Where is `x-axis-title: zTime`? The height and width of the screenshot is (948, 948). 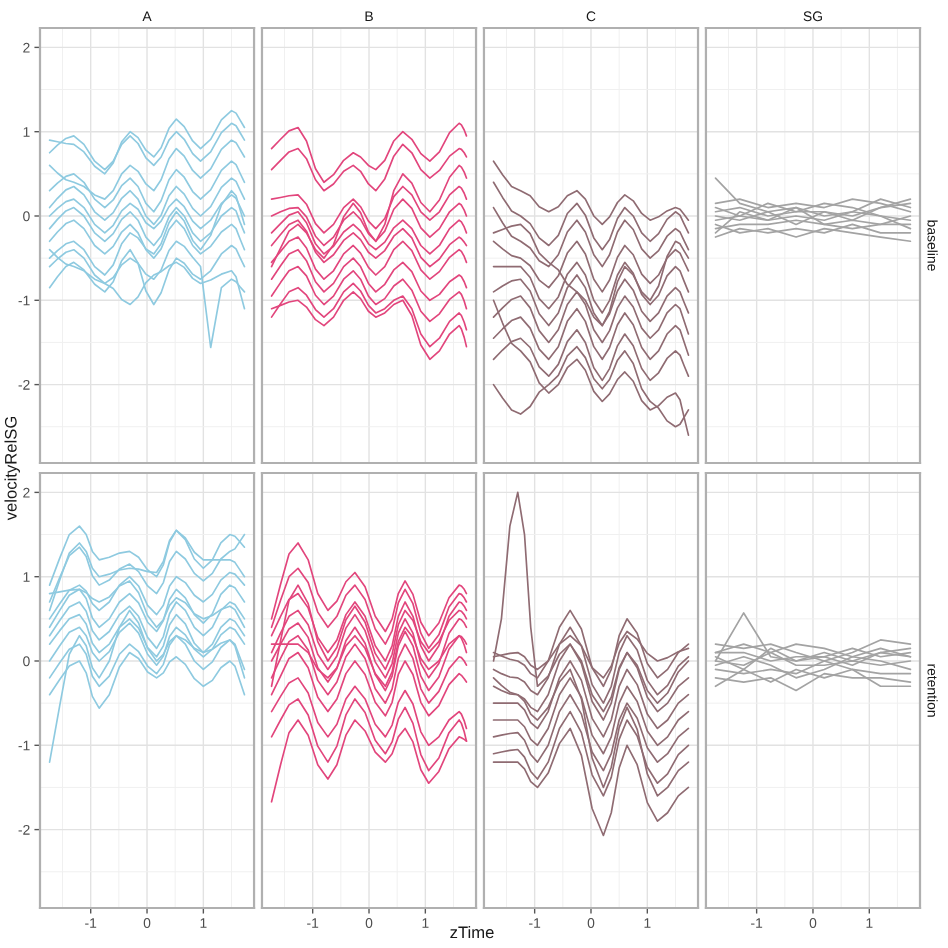 x-axis-title: zTime is located at coordinates (472, 932).